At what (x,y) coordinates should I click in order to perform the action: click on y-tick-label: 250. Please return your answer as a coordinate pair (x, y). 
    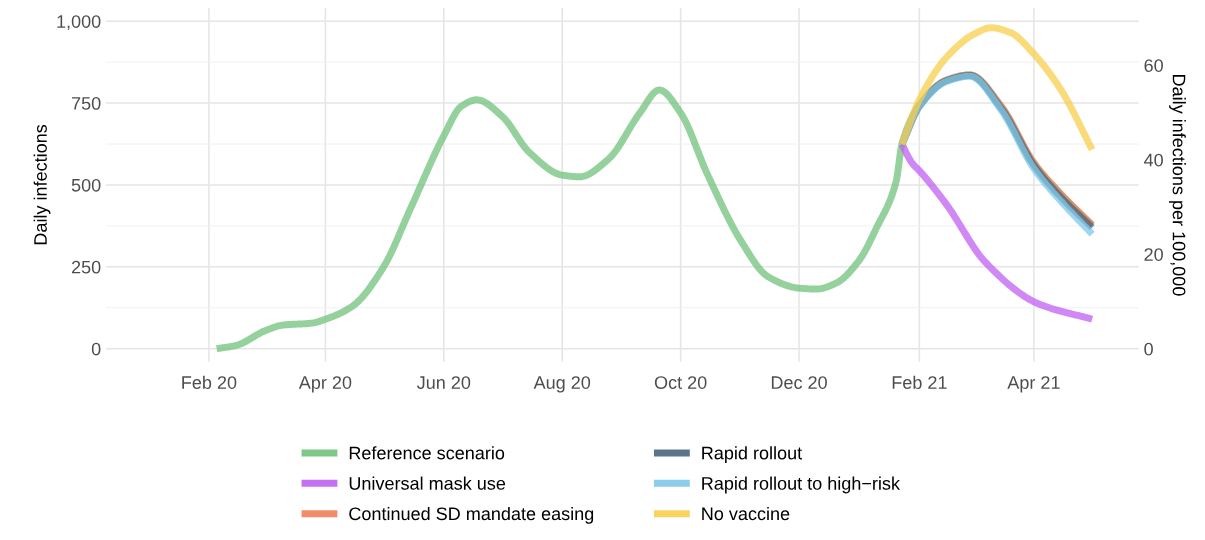
    Looking at the image, I should click on (86, 267).